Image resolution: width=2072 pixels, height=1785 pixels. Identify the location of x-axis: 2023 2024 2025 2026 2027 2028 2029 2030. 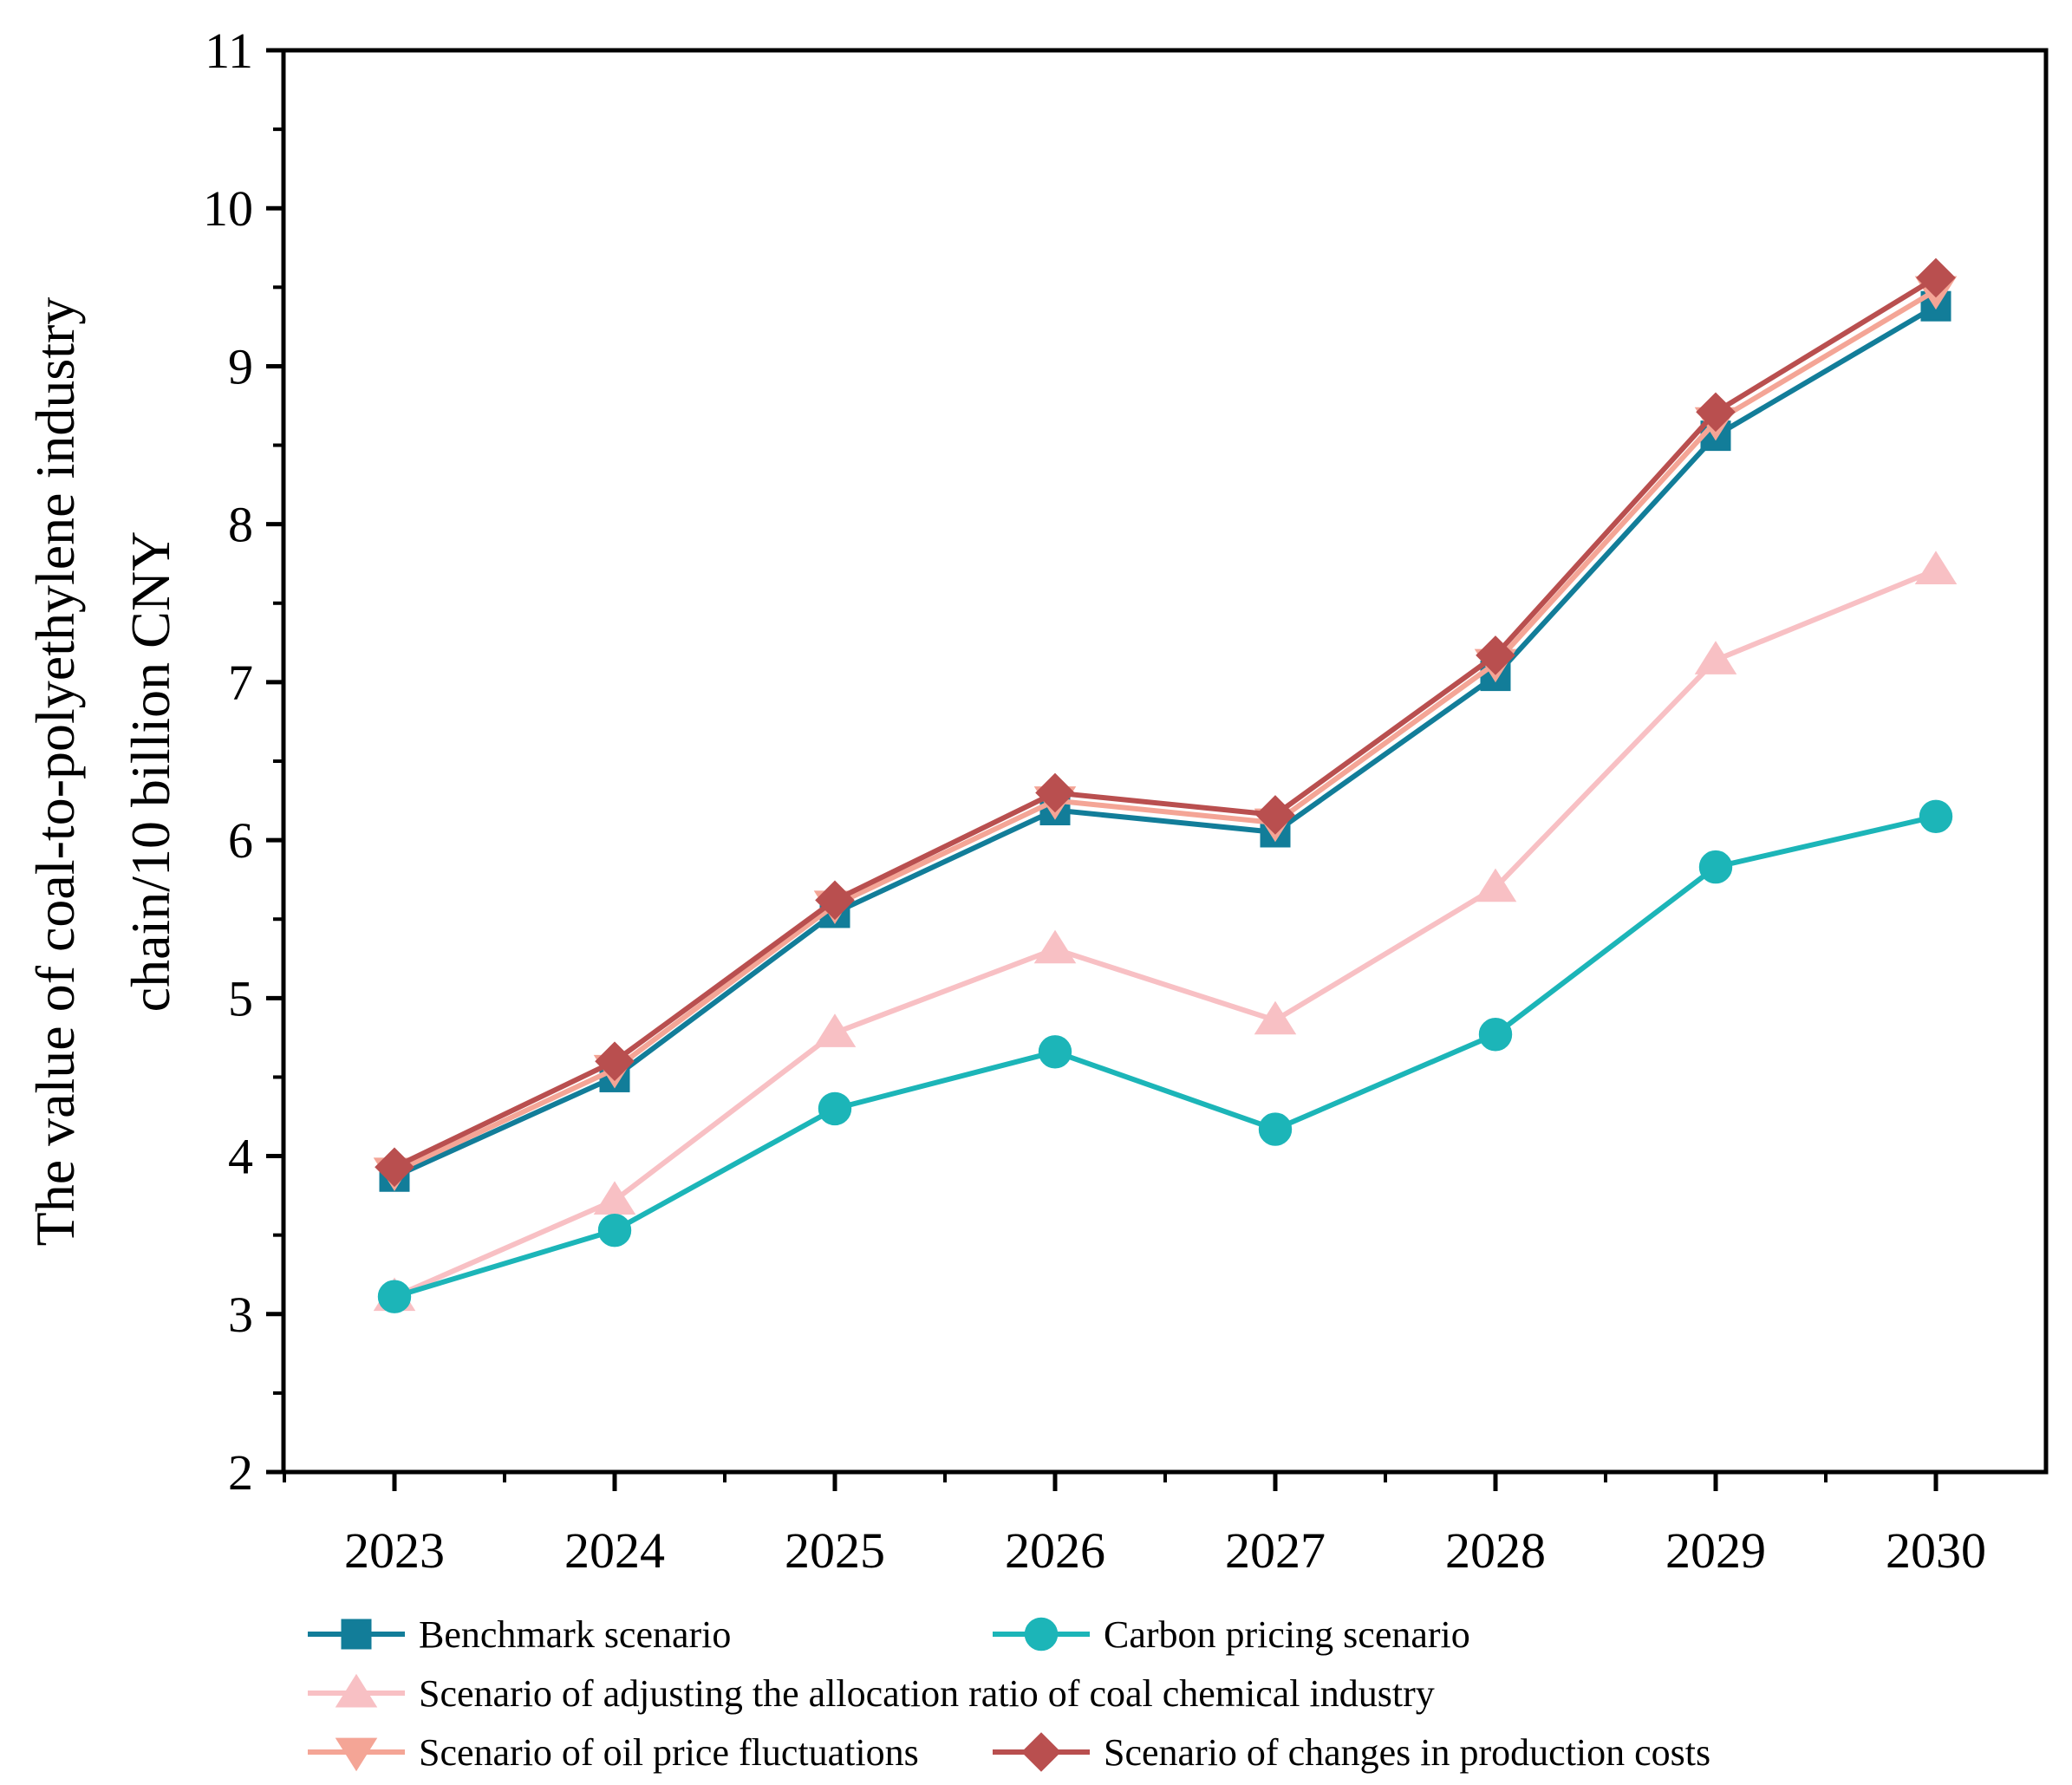
(1134, 1525).